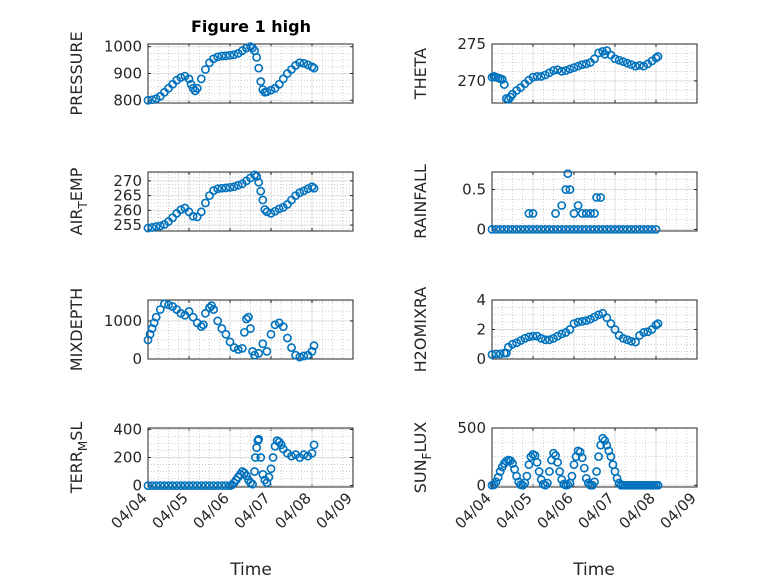 The height and width of the screenshot is (583, 778). I want to click on y-tick-label: 400, so click(127, 429).